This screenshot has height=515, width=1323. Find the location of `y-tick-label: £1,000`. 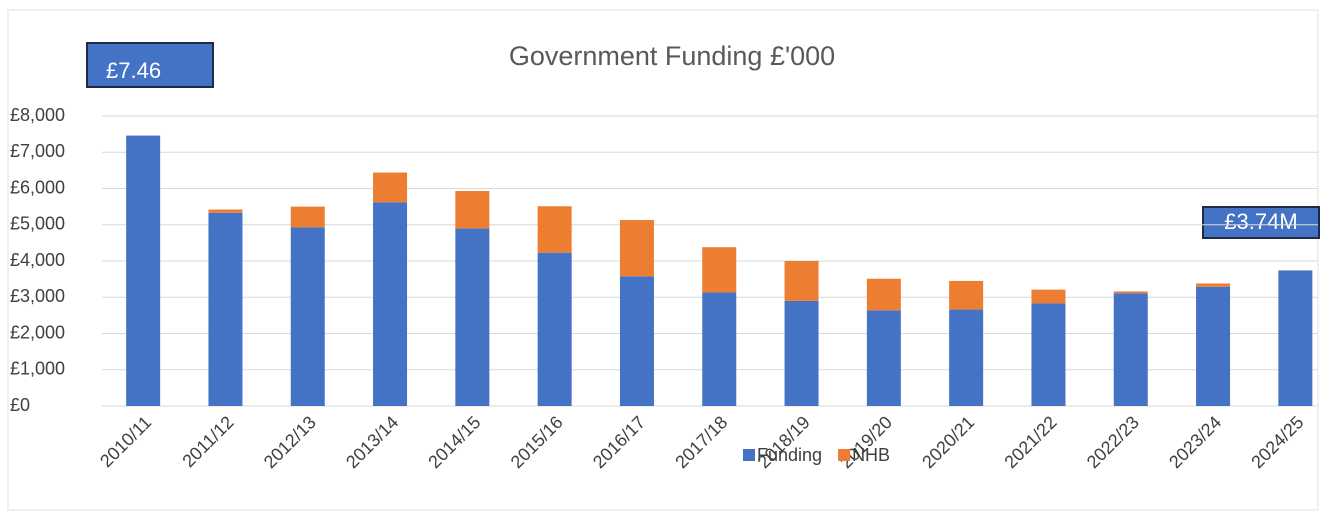

y-tick-label: £1,000 is located at coordinates (37, 369).